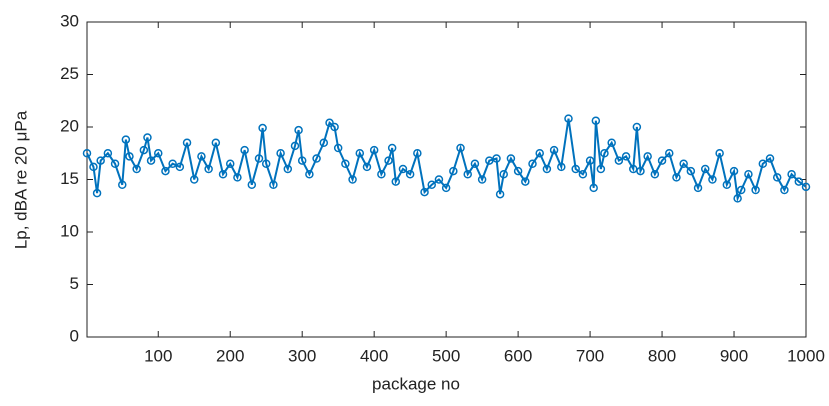  I want to click on x-axis-label: package no, so click(416, 383).